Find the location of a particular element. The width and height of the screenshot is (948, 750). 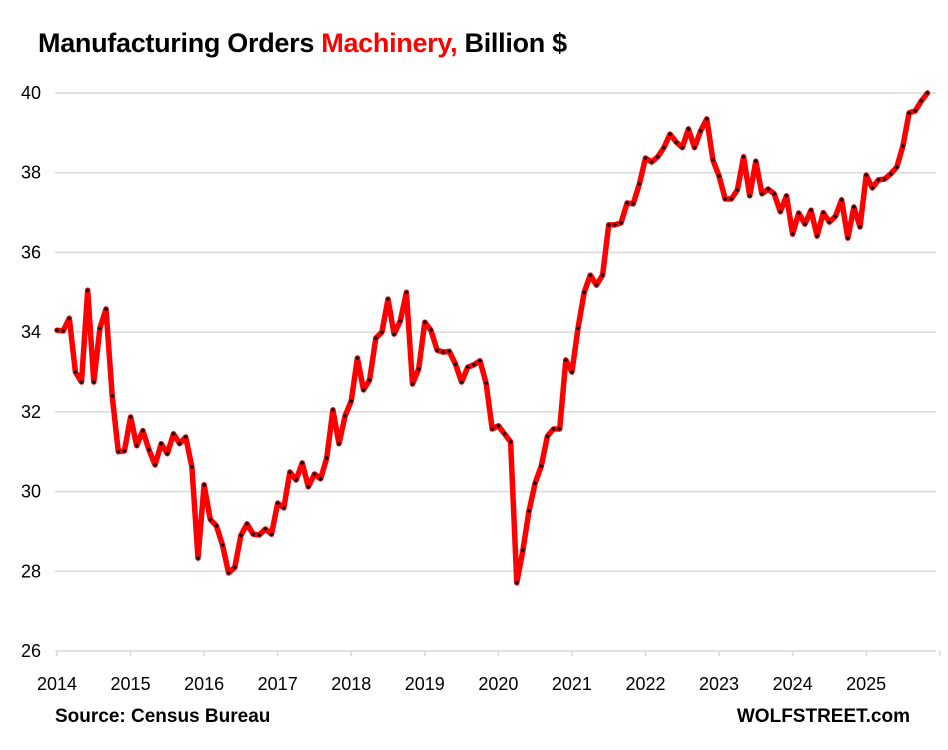

x-tick-label: 2024 is located at coordinates (793, 684).